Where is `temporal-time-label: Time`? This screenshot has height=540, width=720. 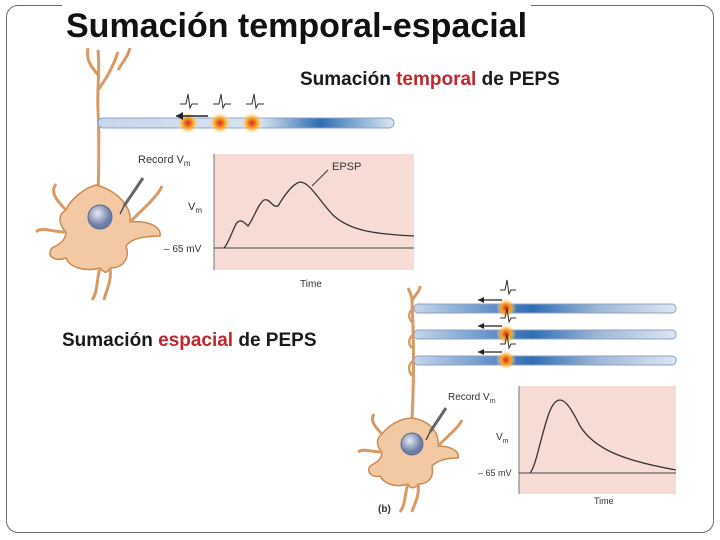
temporal-time-label: Time is located at coordinates (311, 284).